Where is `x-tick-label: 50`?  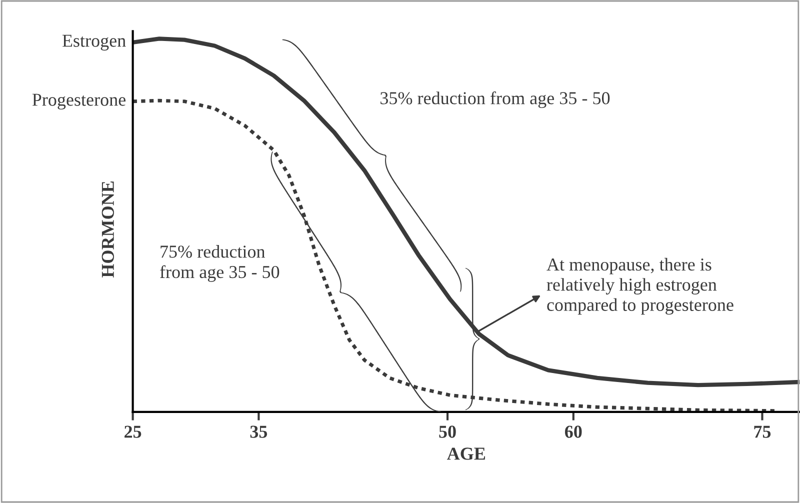
x-tick-label: 50 is located at coordinates (447, 432).